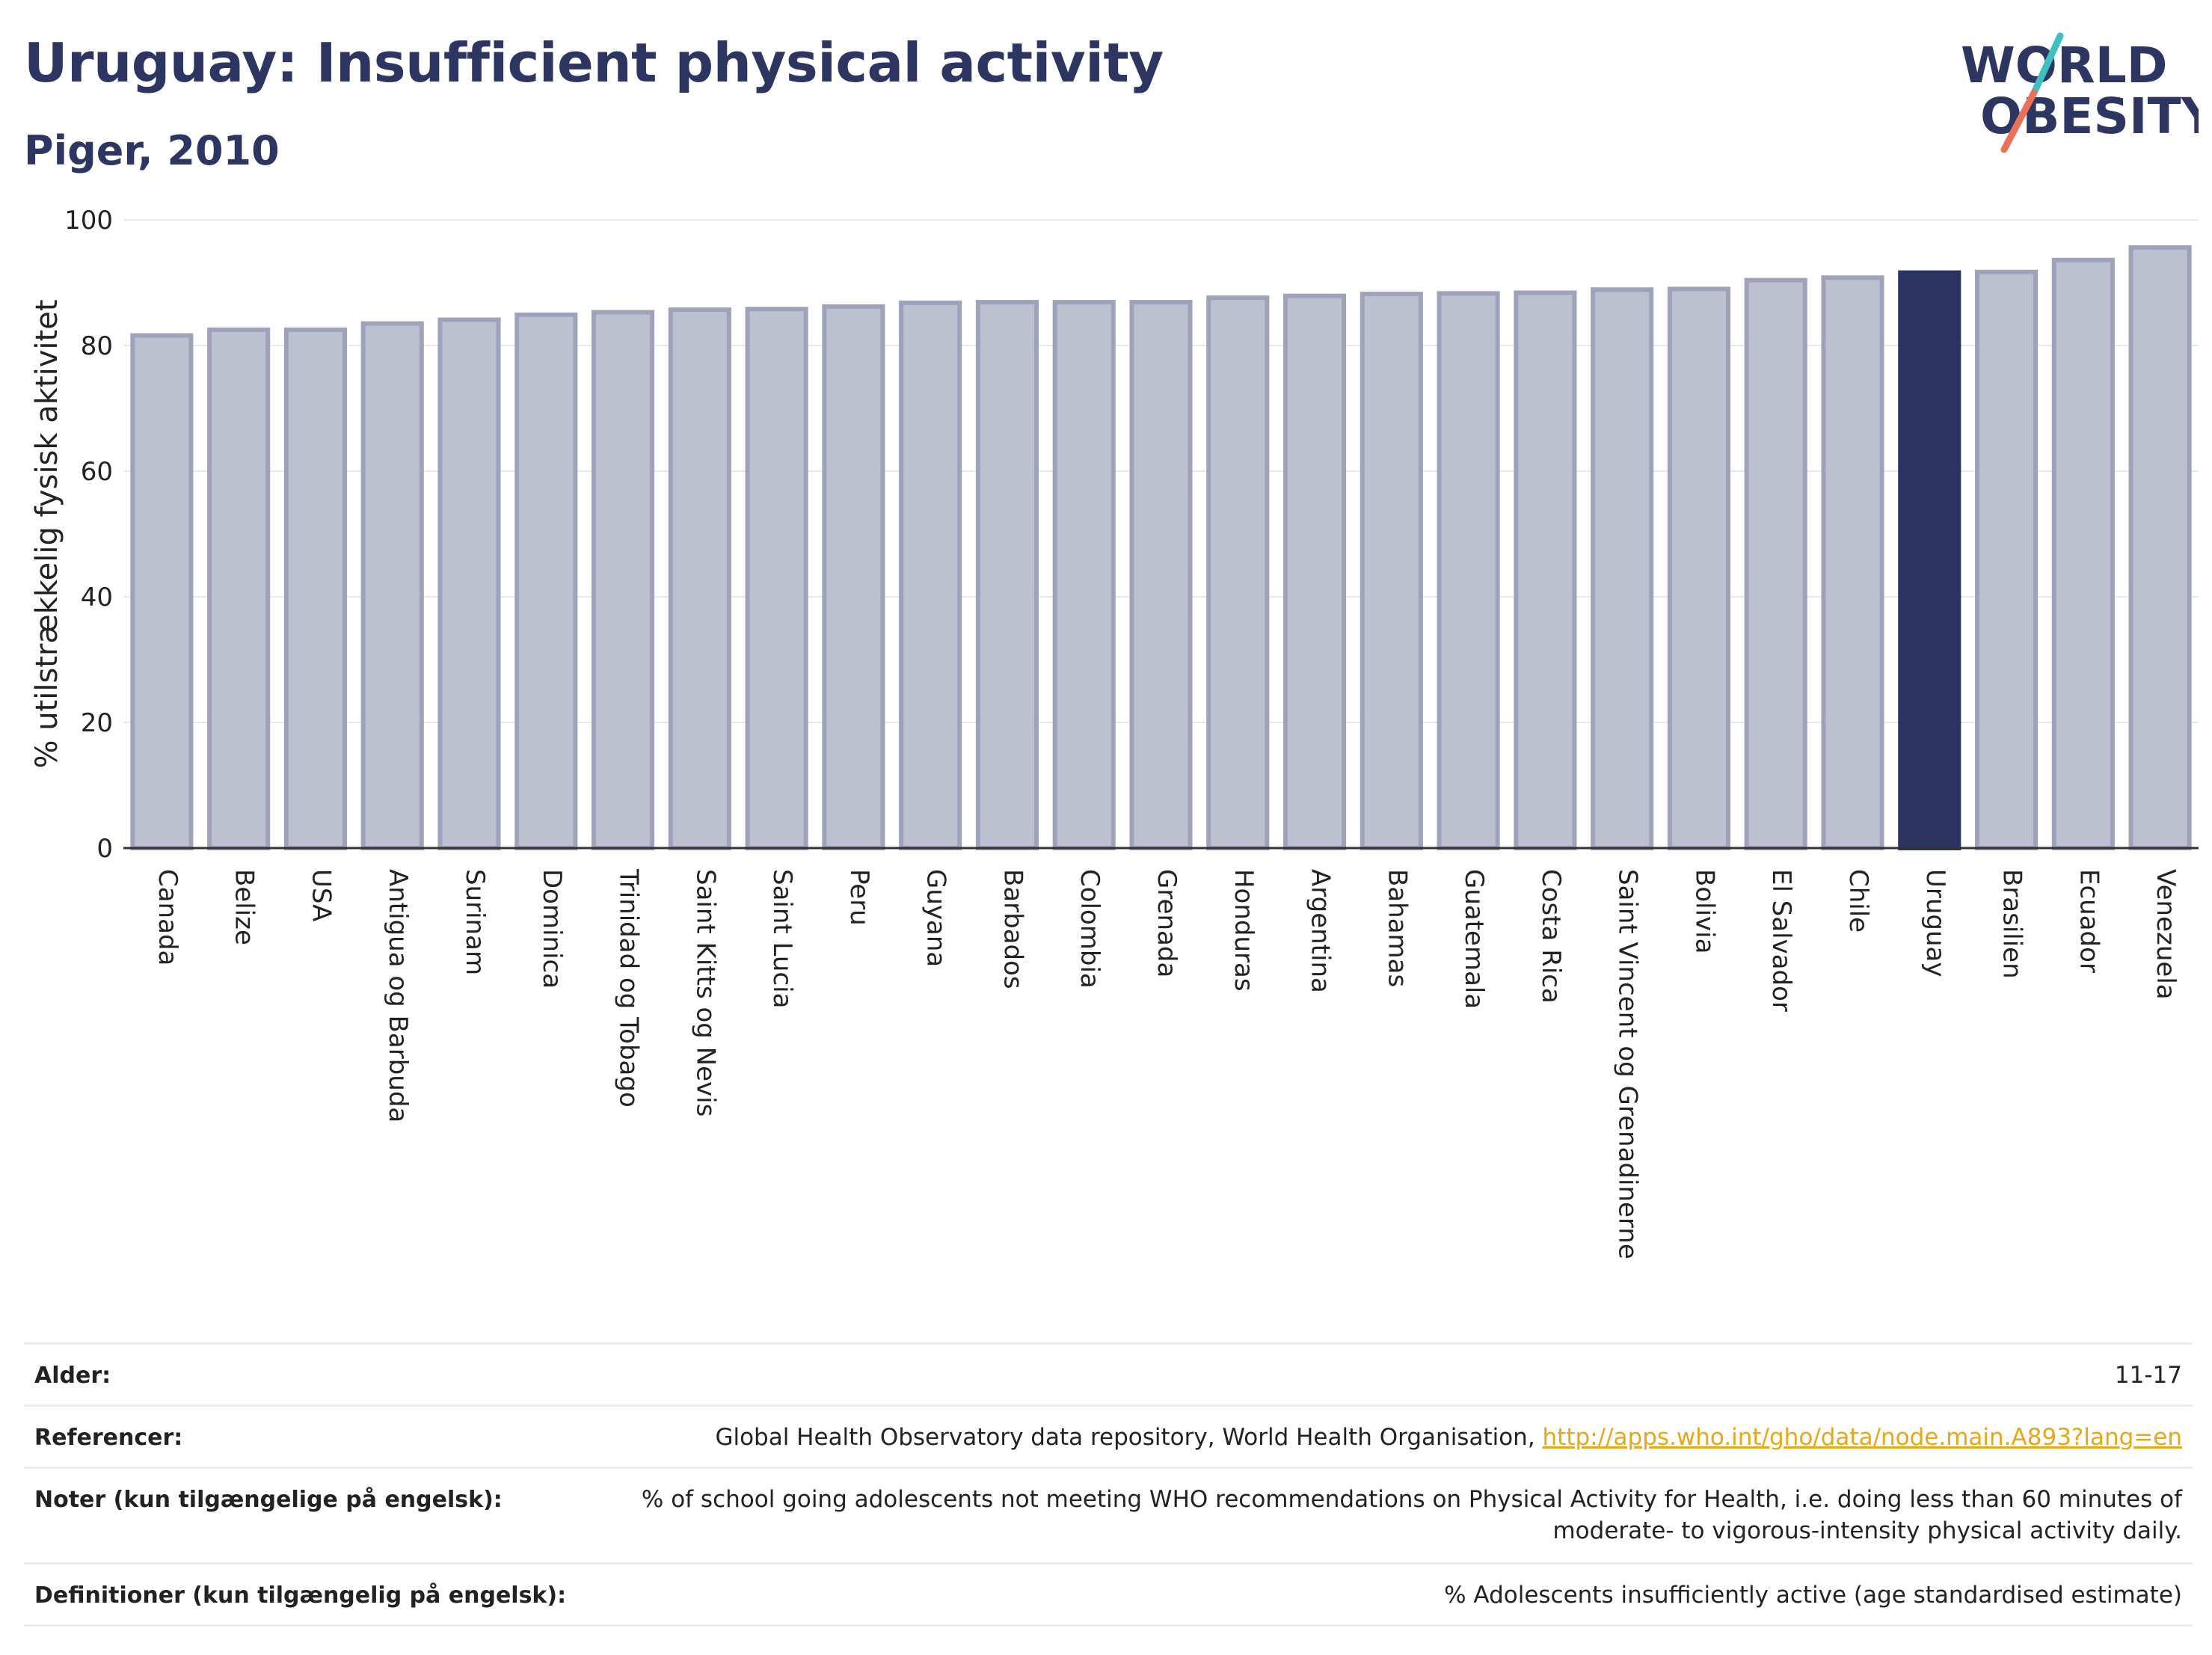 The height and width of the screenshot is (1655, 2212). What do you see at coordinates (1474, 939) in the screenshot?
I see `x-category-label: Guatemala` at bounding box center [1474, 939].